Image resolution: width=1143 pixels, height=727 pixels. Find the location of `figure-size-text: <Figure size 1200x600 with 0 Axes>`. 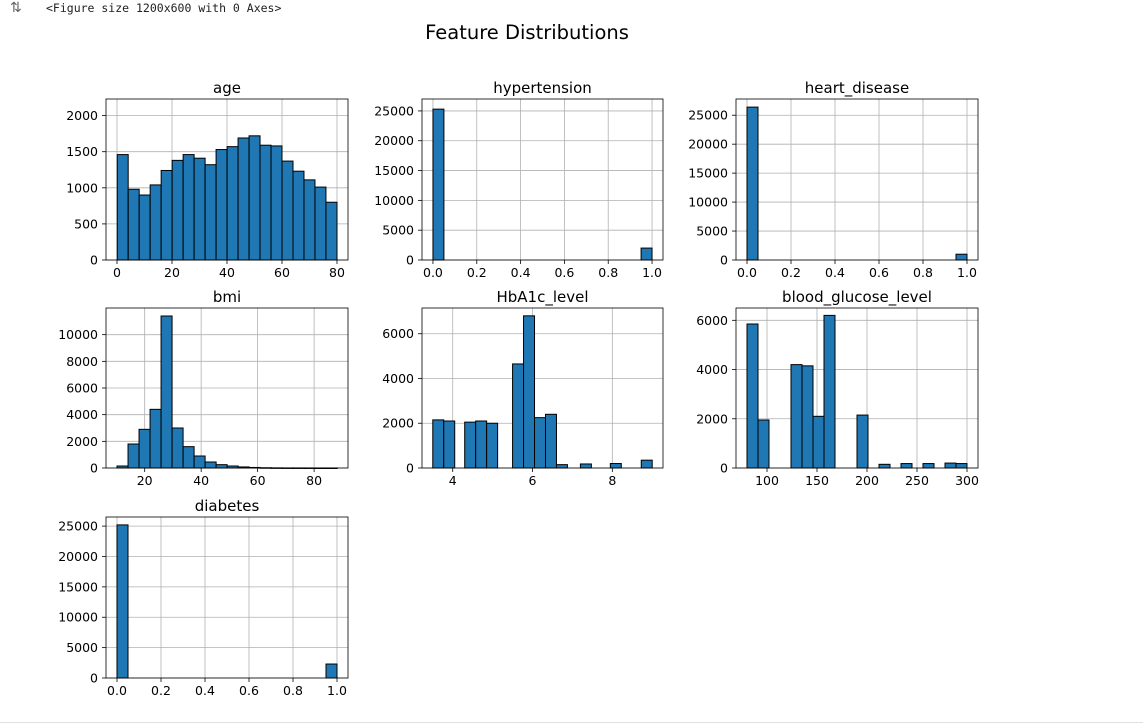

figure-size-text: <Figure size 1200x600 with 0 Axes> is located at coordinates (164, 8).